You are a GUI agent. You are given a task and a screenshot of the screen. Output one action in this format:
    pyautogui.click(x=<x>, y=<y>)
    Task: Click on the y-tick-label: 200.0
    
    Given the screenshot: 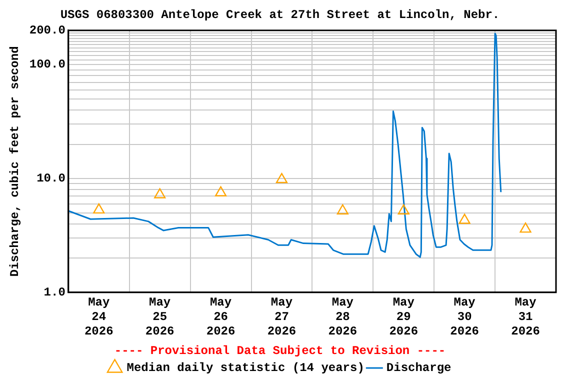 What is the action you would take?
    pyautogui.click(x=47, y=30)
    